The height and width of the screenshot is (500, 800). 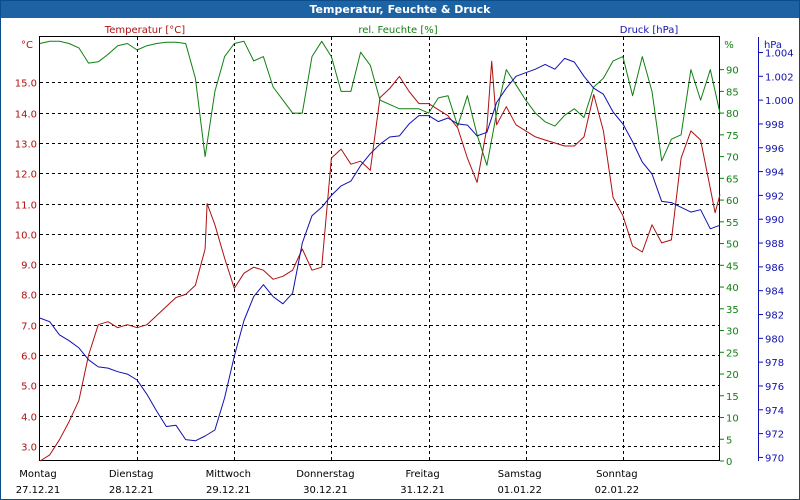 What do you see at coordinates (131, 490) in the screenshot?
I see `x-date-label: 28.12.21` at bounding box center [131, 490].